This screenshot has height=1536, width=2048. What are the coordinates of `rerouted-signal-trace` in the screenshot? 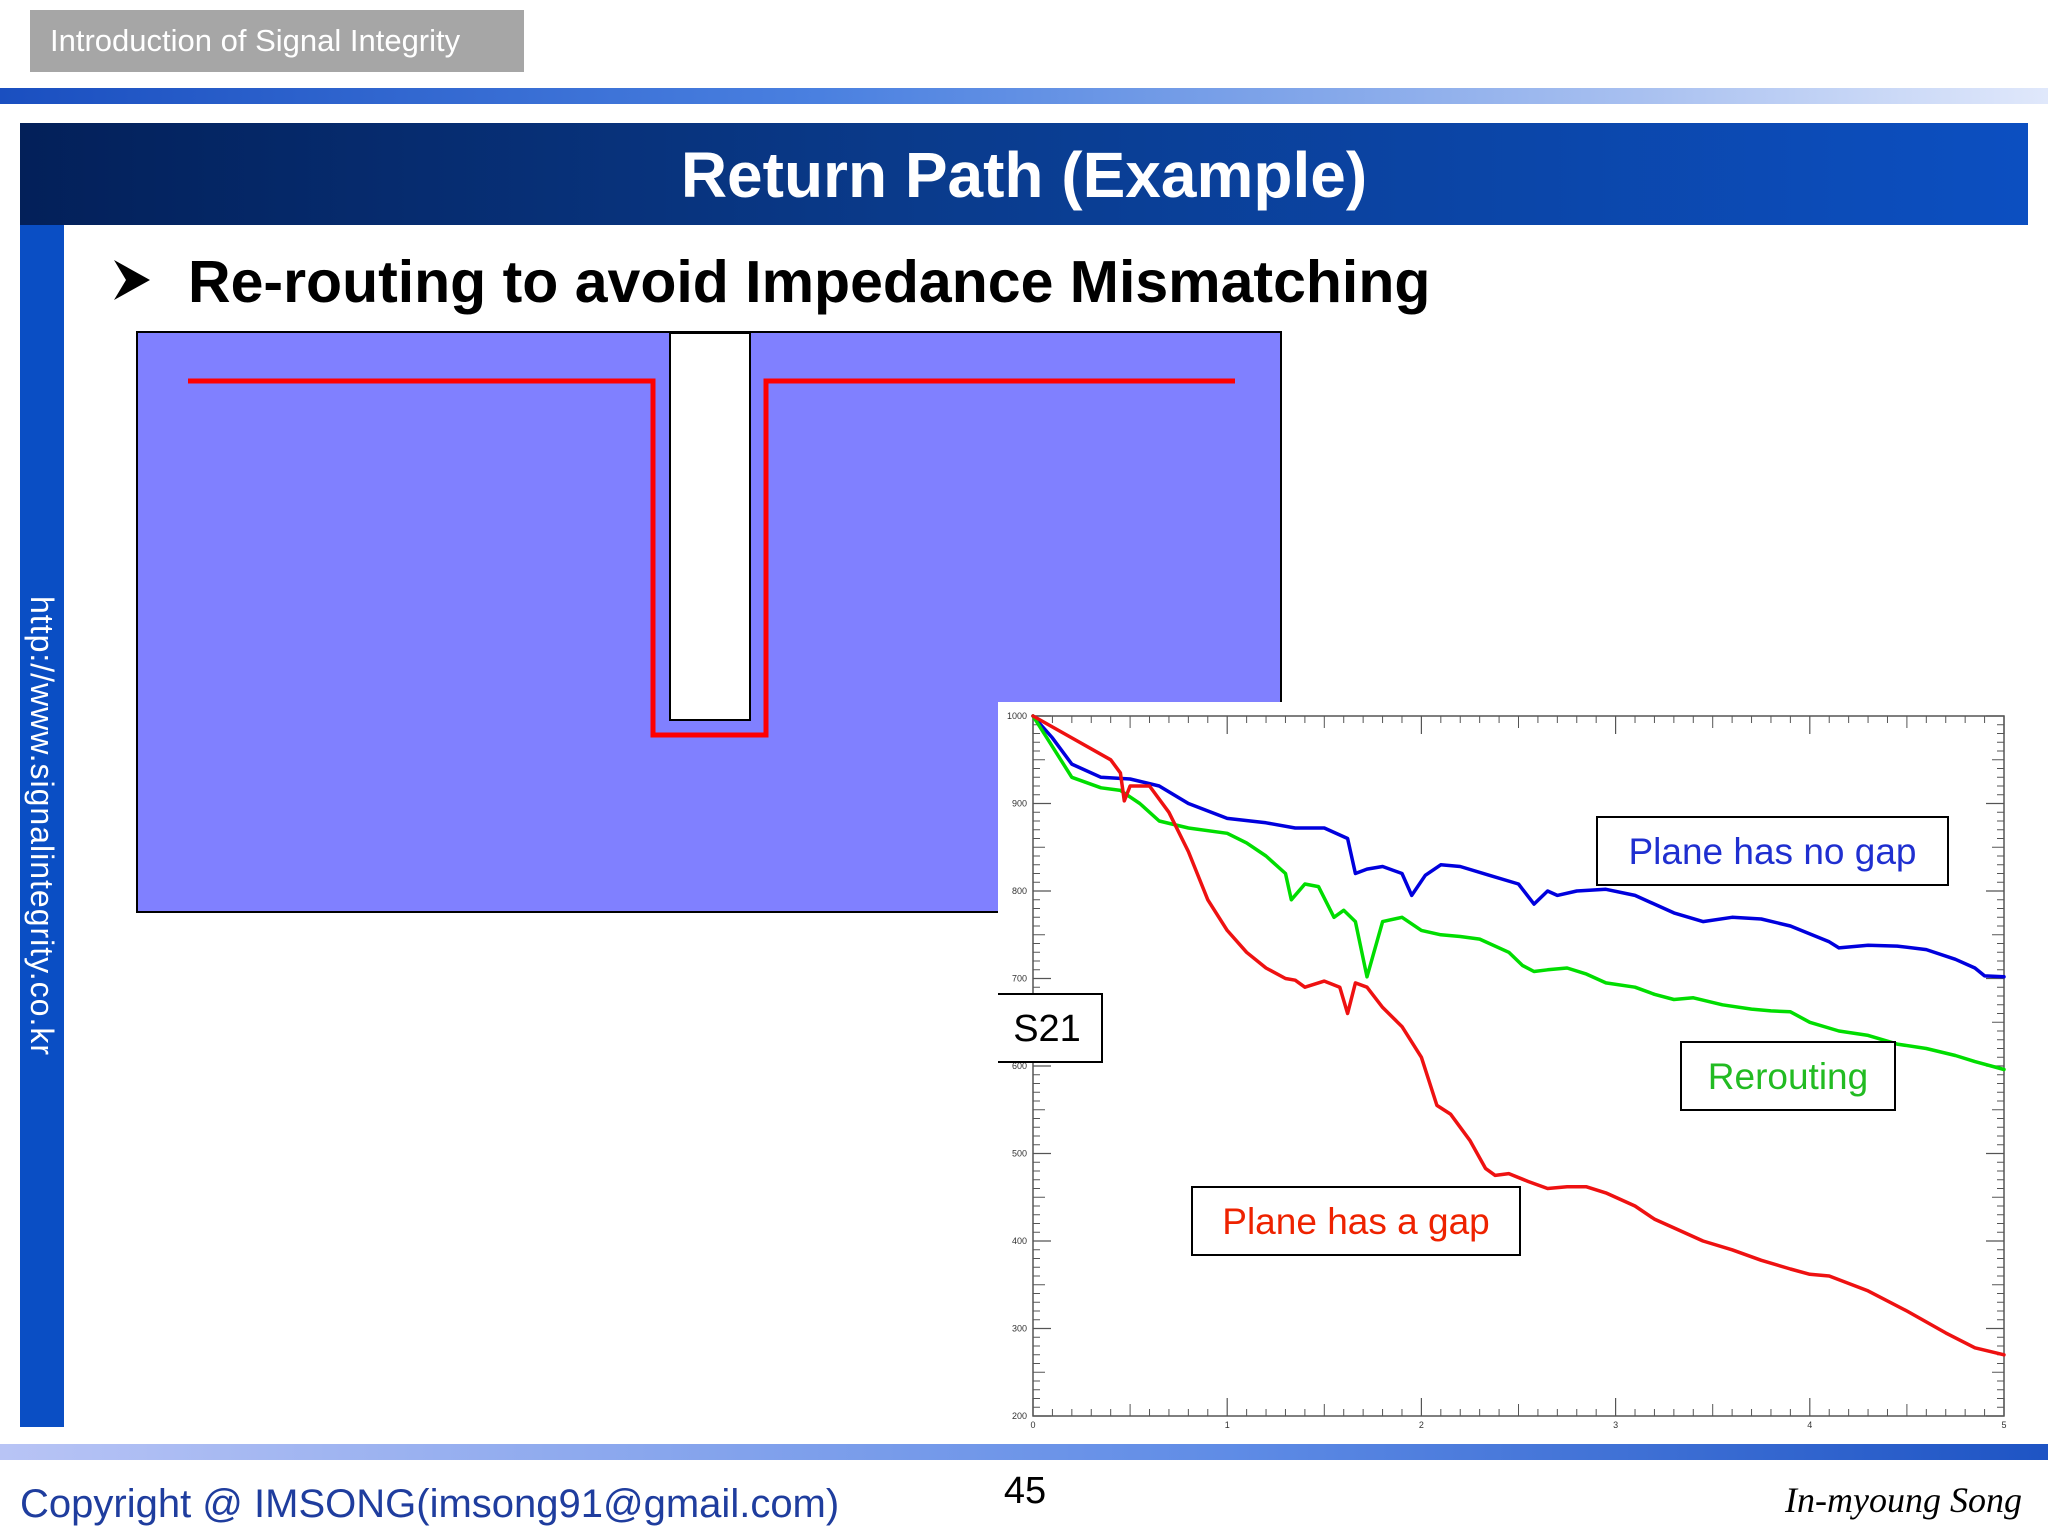 It's located at (711, 558).